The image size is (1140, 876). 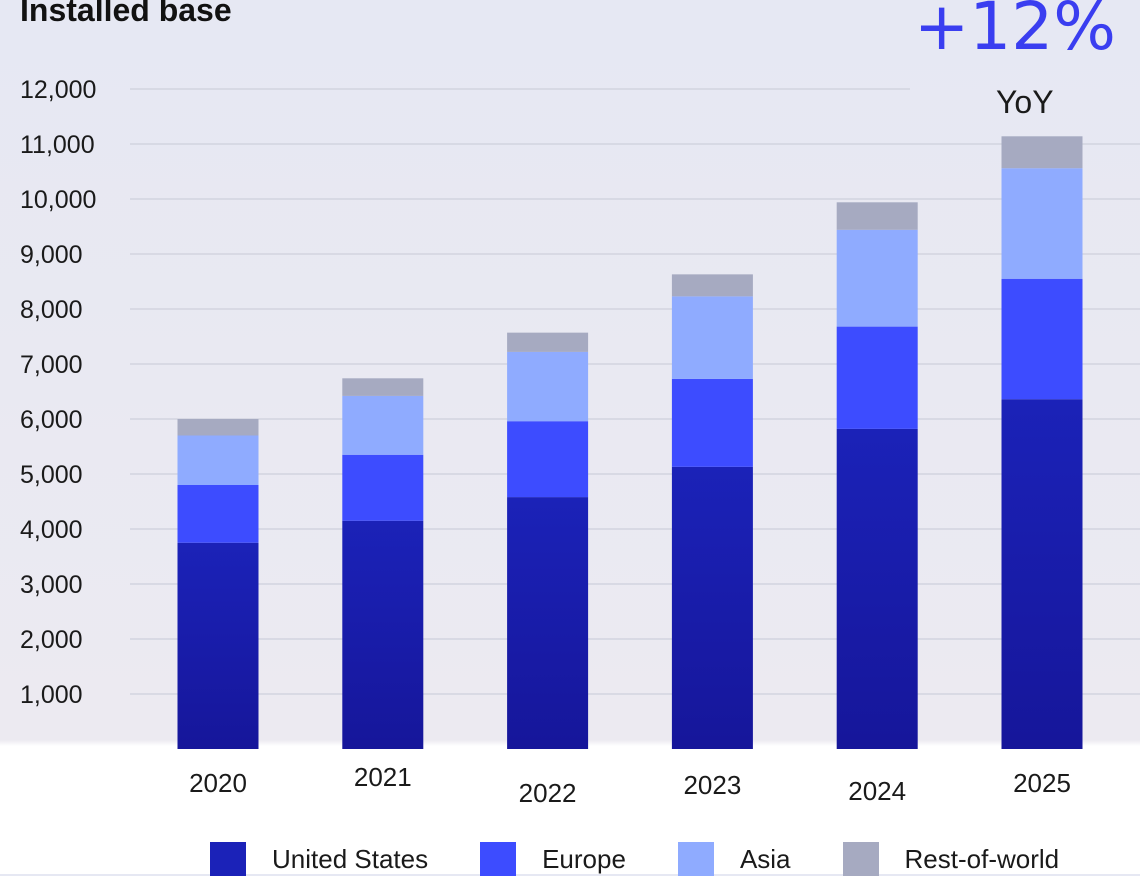 What do you see at coordinates (51, 585) in the screenshot?
I see `y-tick-label: 3,000` at bounding box center [51, 585].